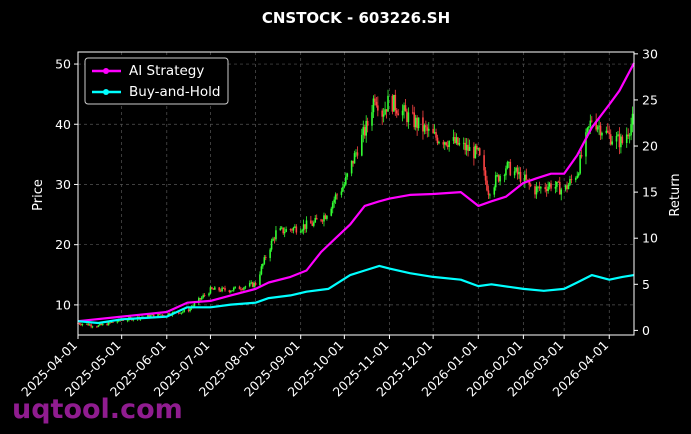 This screenshot has width=691, height=434. What do you see at coordinates (166, 71) in the screenshot?
I see `legend-label-ai-strategy: AI Strategy` at bounding box center [166, 71].